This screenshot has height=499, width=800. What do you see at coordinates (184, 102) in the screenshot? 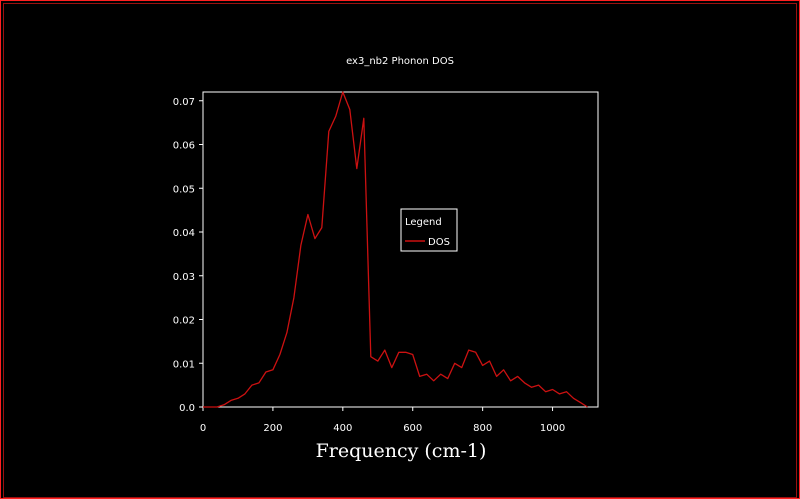
I see `y-tick-label: 0.07` at bounding box center [184, 102].